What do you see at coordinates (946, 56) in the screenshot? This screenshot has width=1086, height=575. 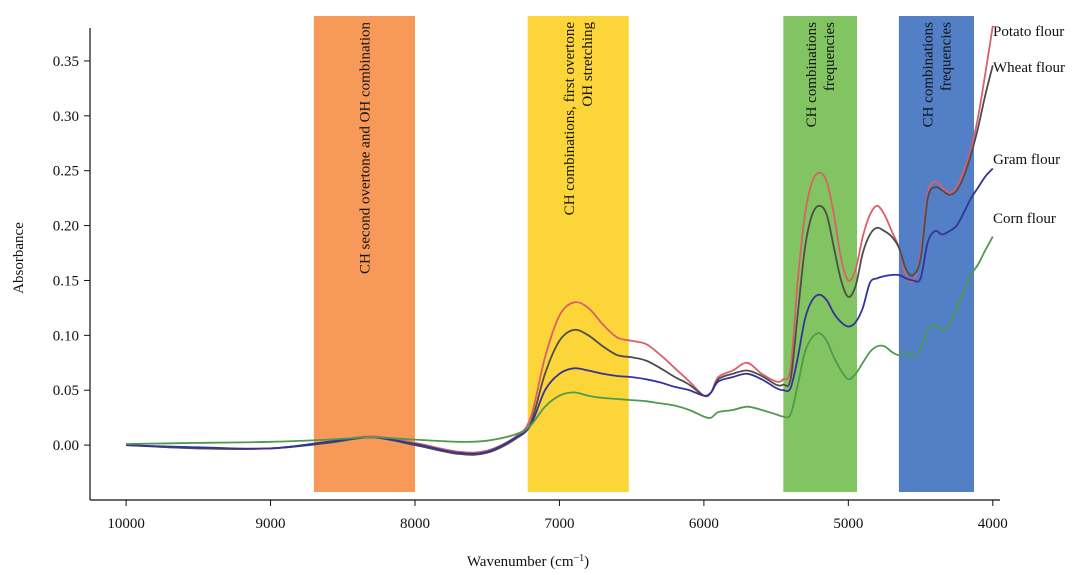 I see `band-4-label-line-2: frequencies` at bounding box center [946, 56].